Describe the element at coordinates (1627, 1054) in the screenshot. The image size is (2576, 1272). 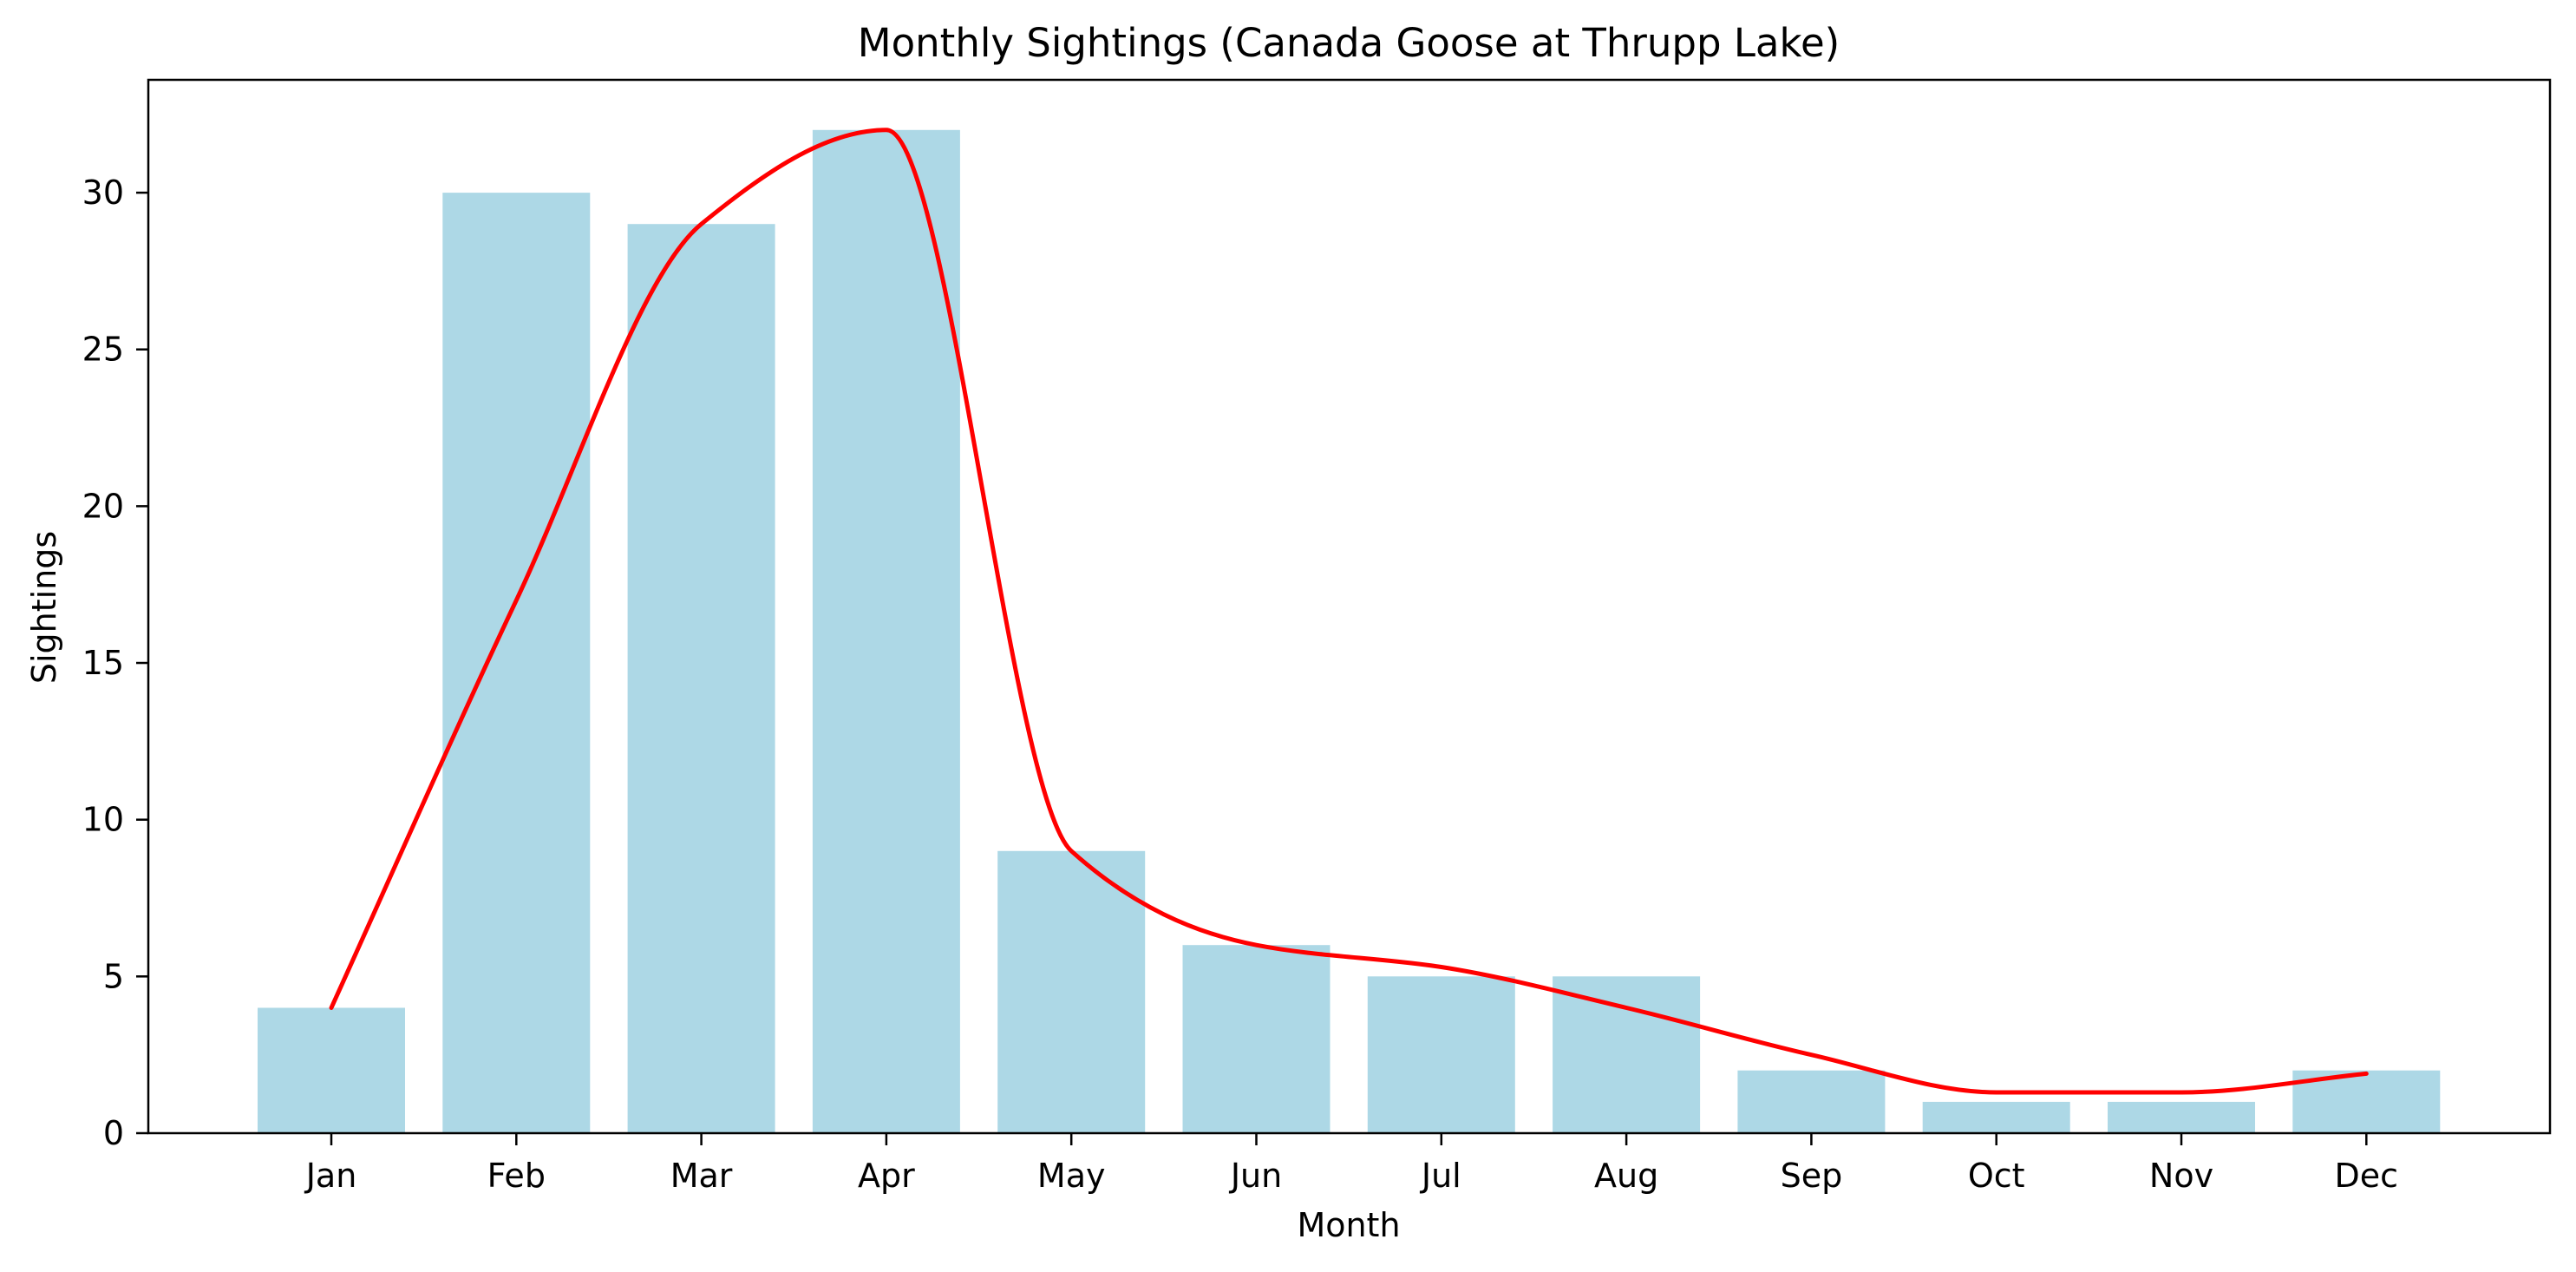
I see `bar-aug` at that location.